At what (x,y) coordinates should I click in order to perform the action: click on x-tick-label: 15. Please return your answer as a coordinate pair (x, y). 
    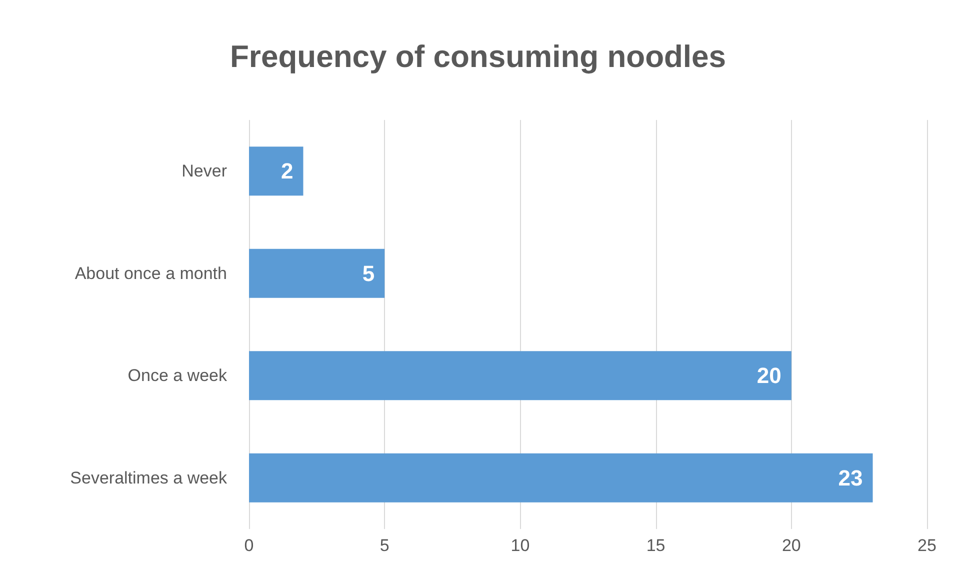
    Looking at the image, I should click on (656, 545).